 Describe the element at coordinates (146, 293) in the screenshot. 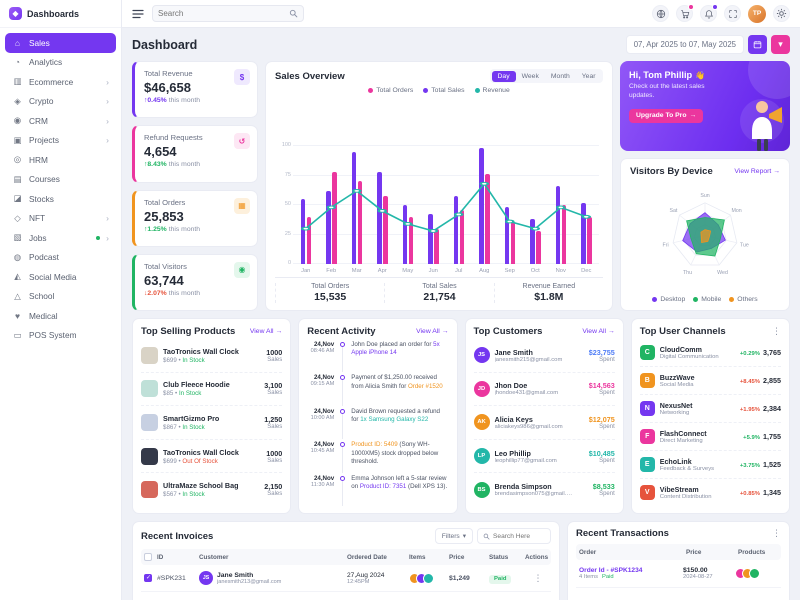

I see `trend-arrow-icon: ↓` at that location.